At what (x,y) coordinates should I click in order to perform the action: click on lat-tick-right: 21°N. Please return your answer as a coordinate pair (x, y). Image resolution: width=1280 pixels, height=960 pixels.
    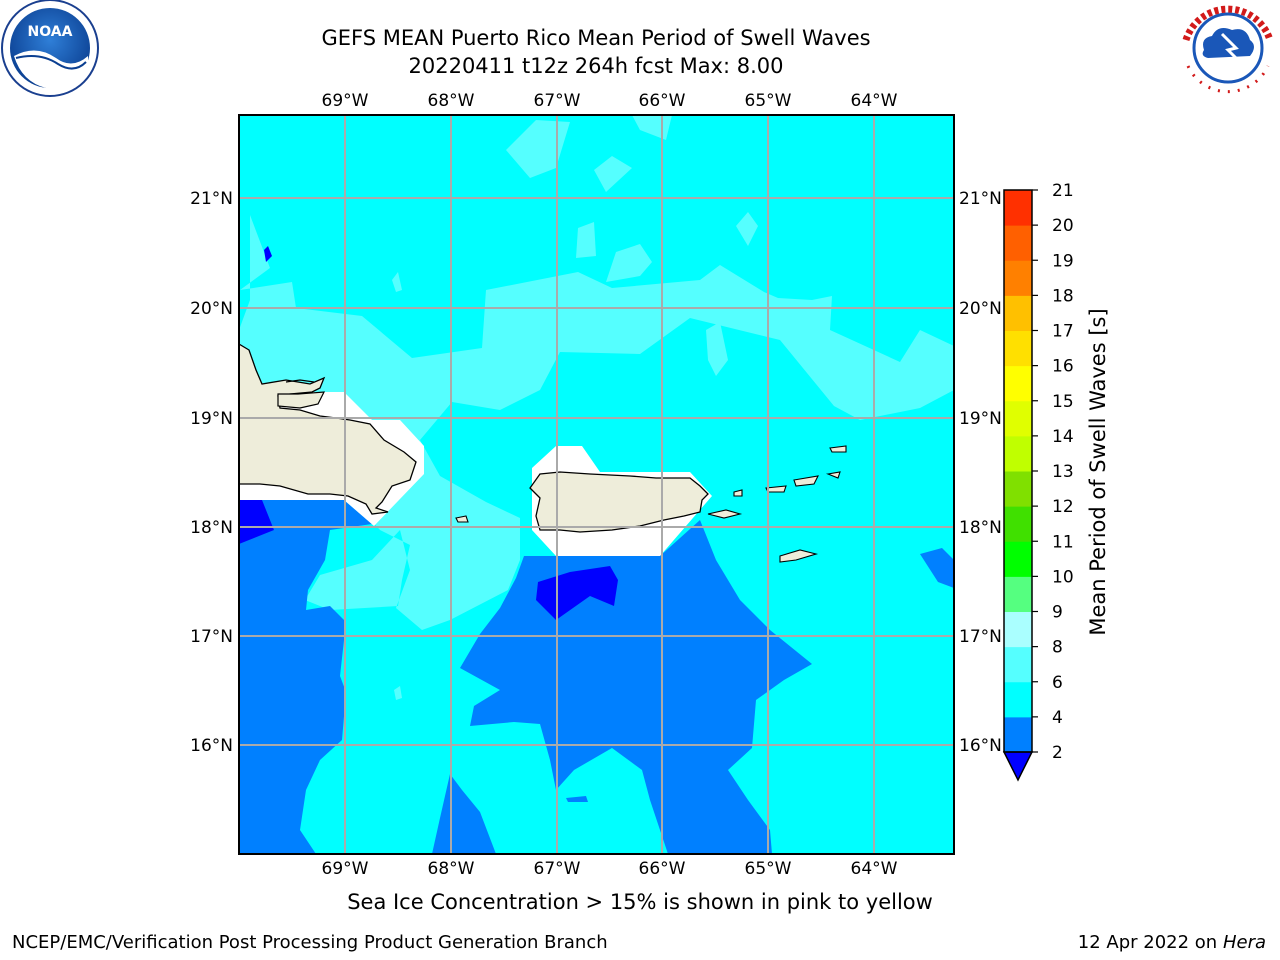
    Looking at the image, I should click on (980, 199).